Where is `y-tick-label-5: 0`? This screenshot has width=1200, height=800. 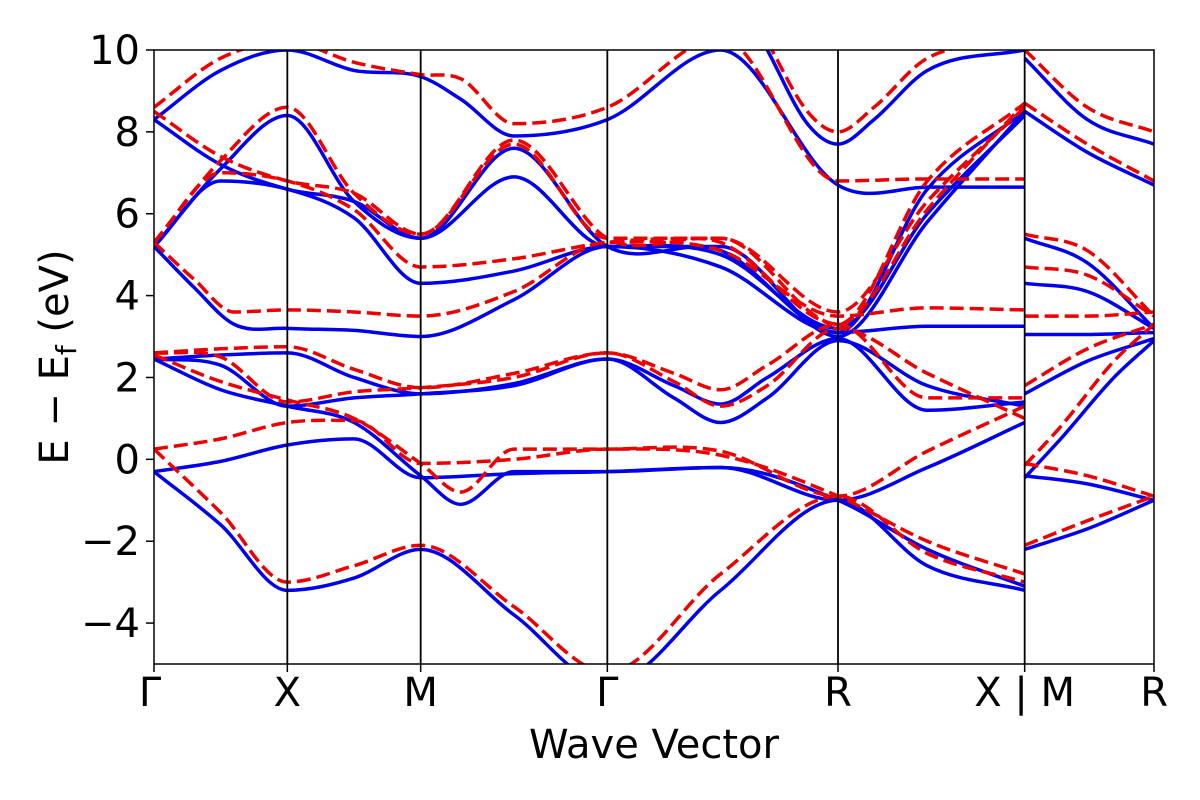
y-tick-label-5: 0 is located at coordinates (127, 460).